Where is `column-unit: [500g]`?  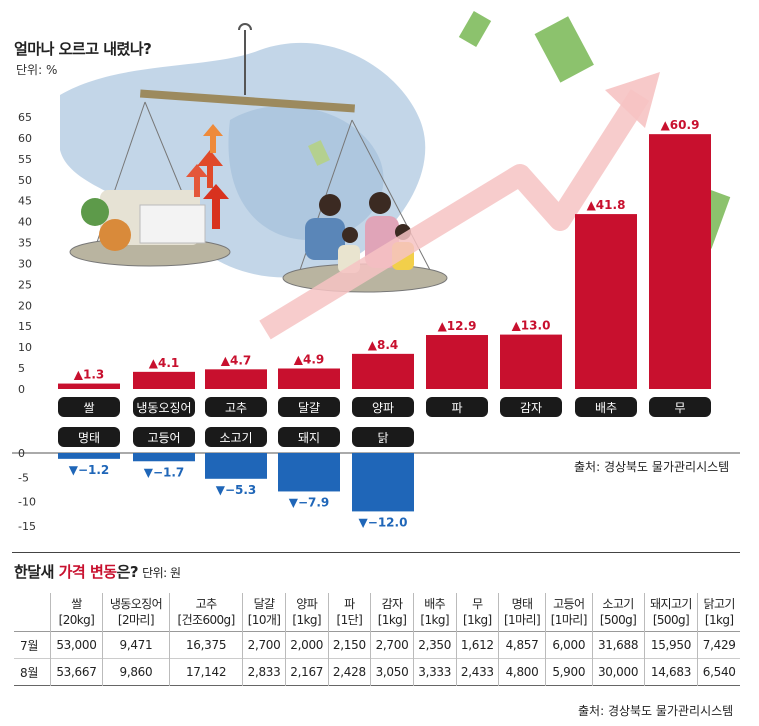
column-unit: [500g] is located at coordinates (618, 620).